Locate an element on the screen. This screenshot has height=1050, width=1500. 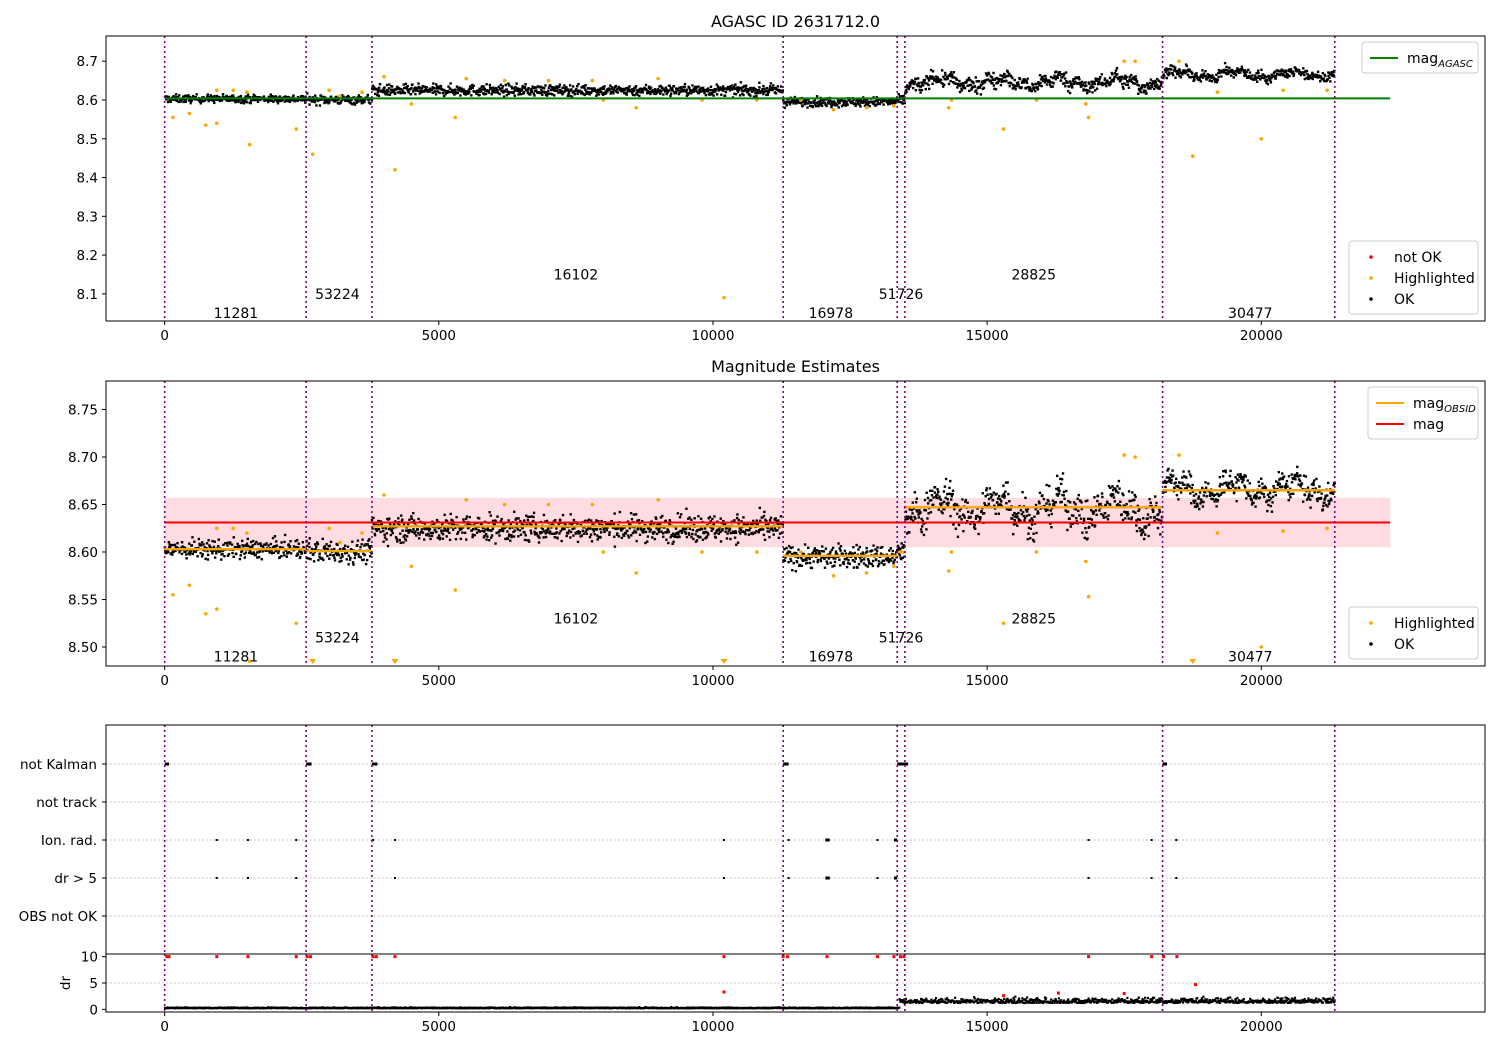
flag-point is located at coordinates (877, 840).